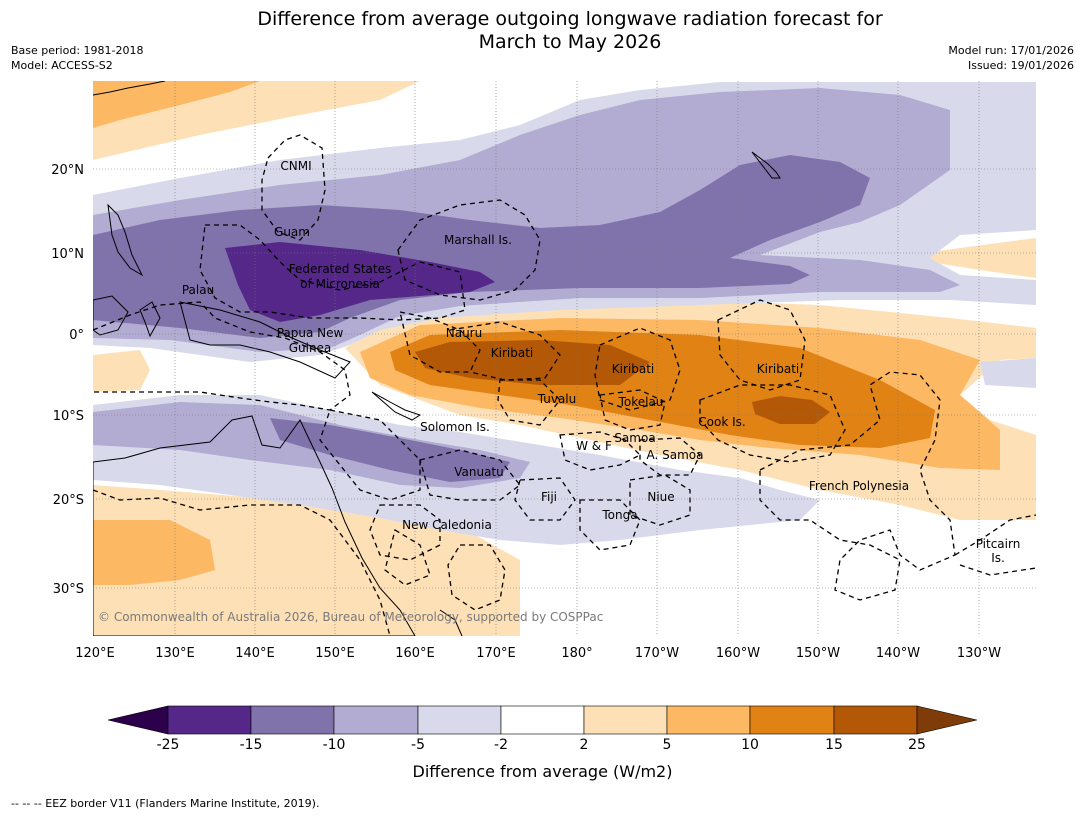 This screenshot has height=816, width=1085. What do you see at coordinates (292, 232) in the screenshot?
I see `label-guam: Guam` at bounding box center [292, 232].